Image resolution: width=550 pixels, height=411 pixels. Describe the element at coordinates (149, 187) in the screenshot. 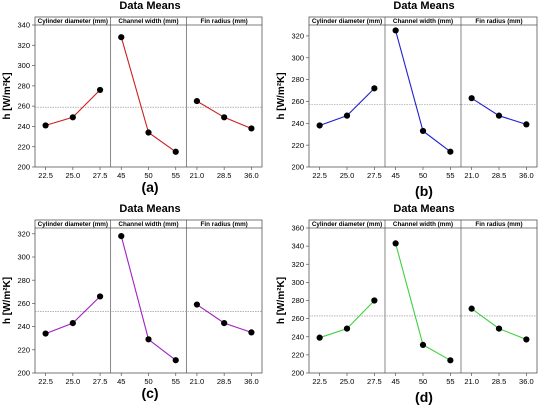

I see `subfigure-label: (a)` at that location.